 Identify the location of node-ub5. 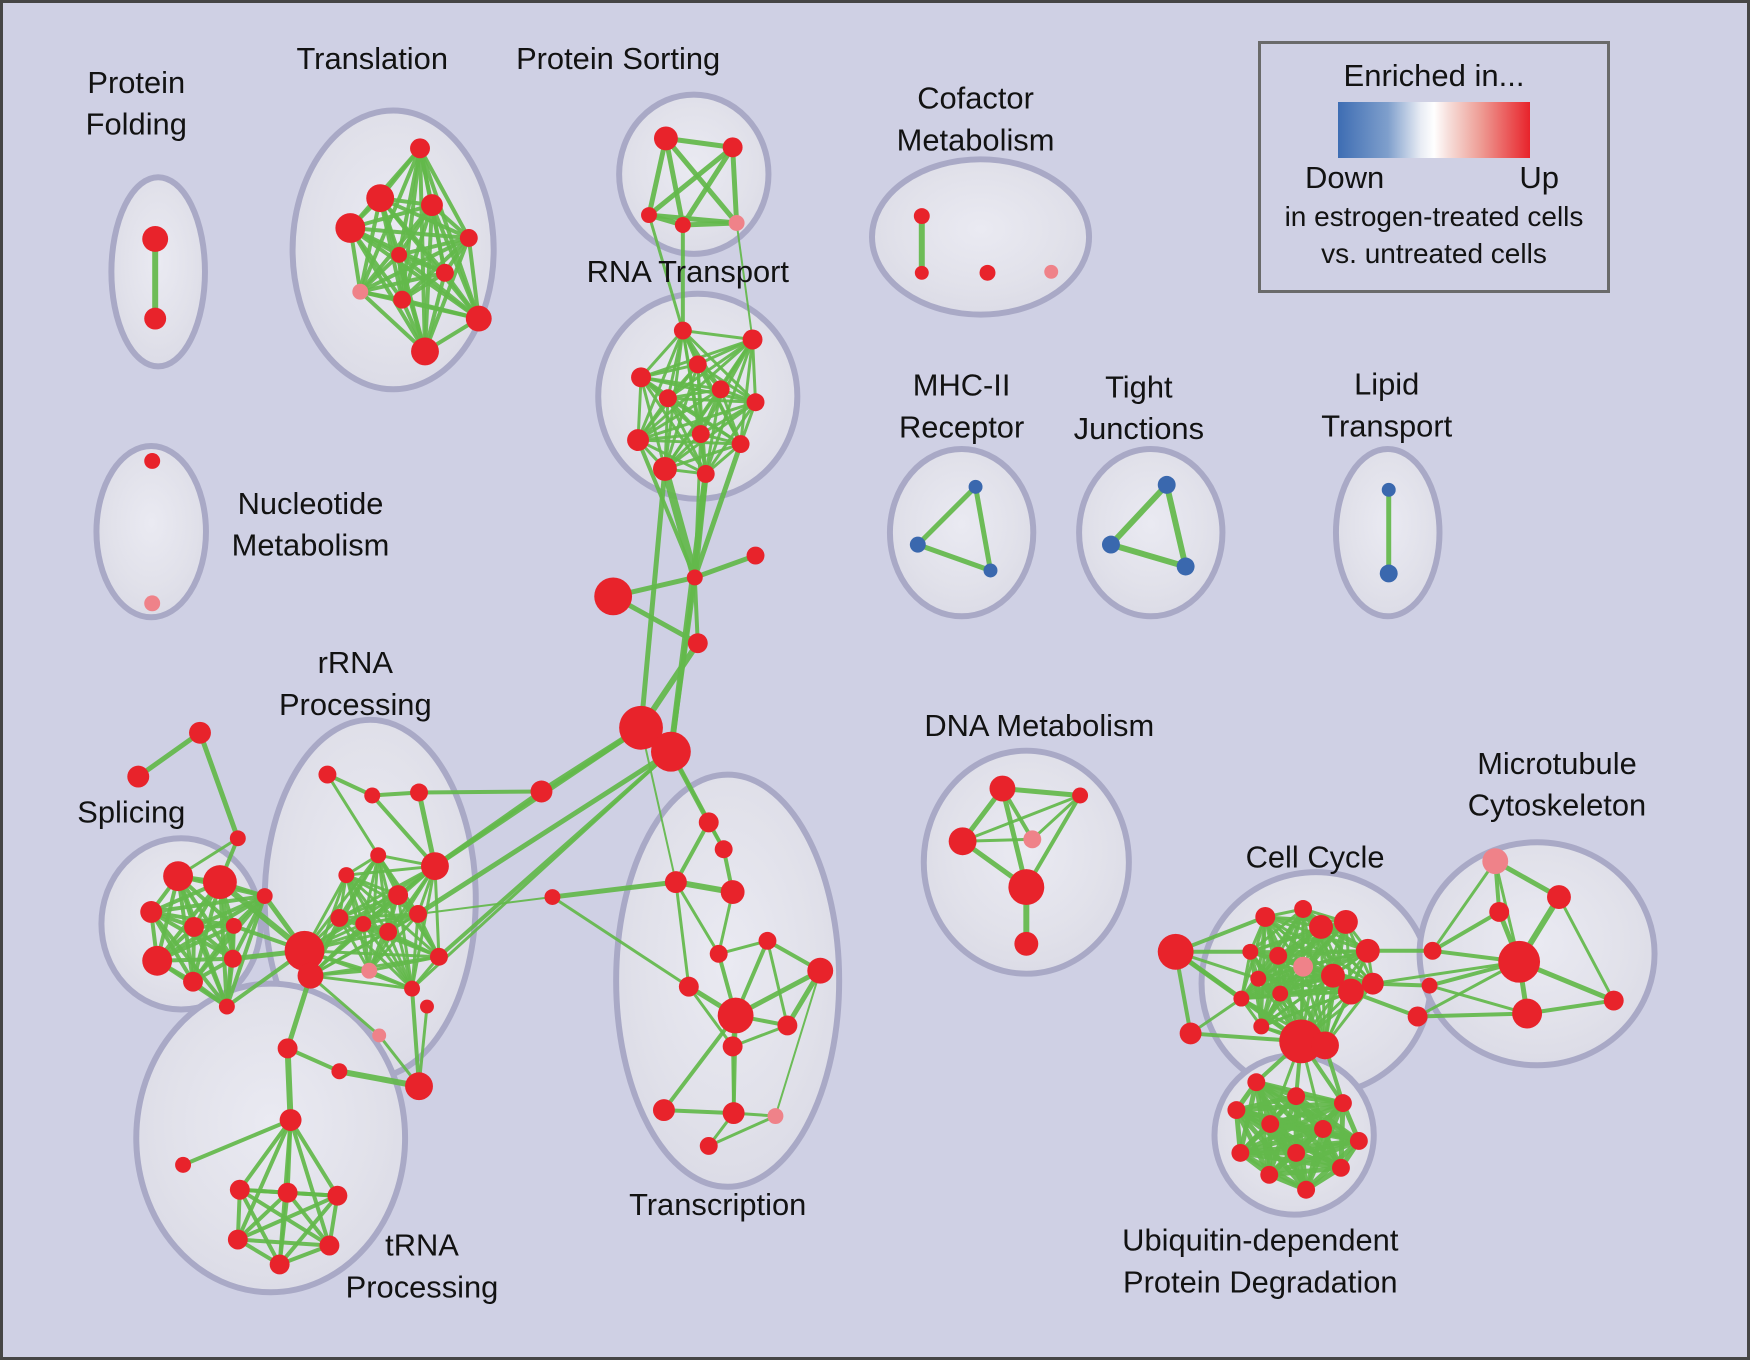
(1323, 1129).